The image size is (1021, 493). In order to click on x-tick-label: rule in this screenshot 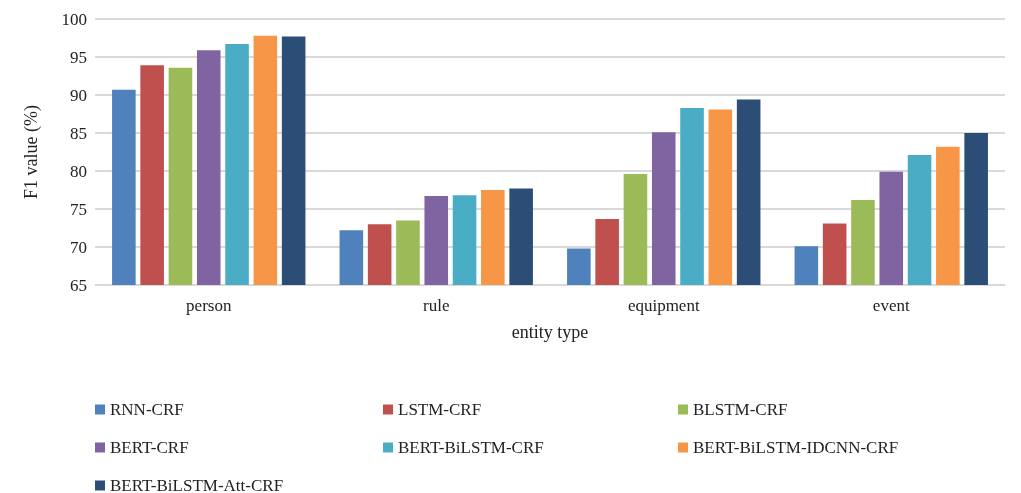, I will do `click(436, 305)`.